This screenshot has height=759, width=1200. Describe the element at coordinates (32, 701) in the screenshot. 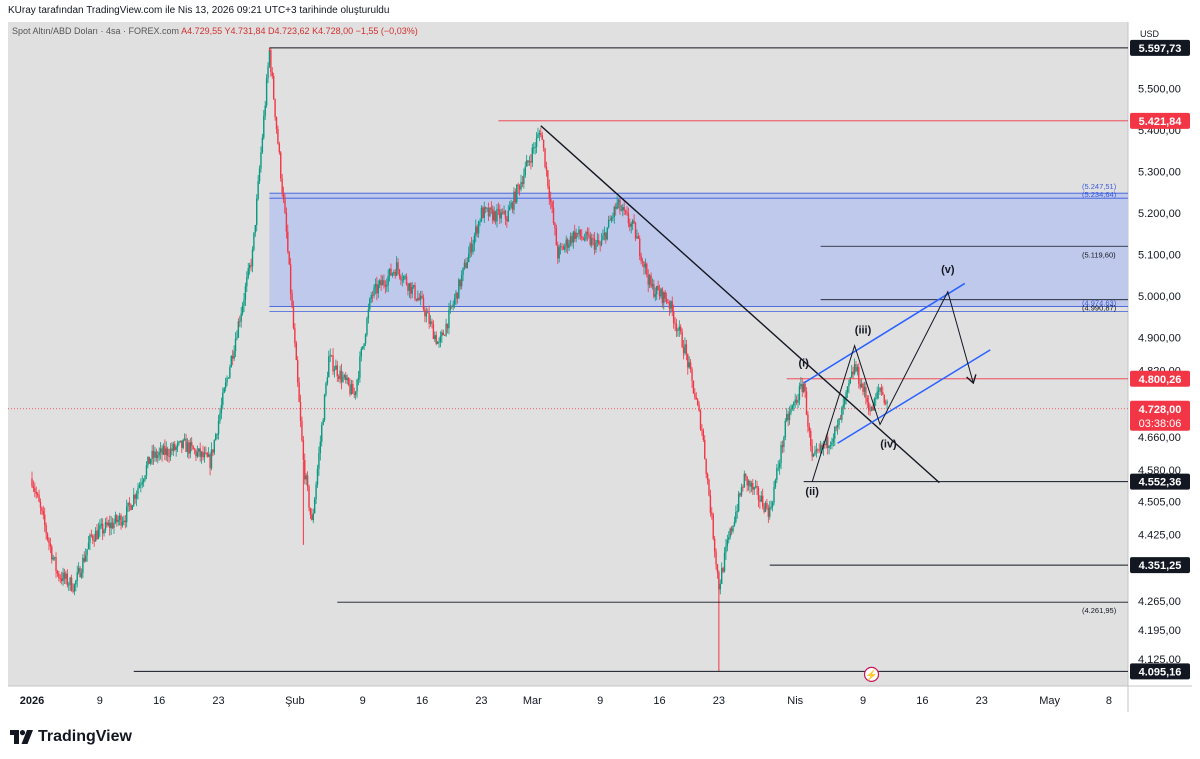

I see `x-tick-label: 2026` at that location.